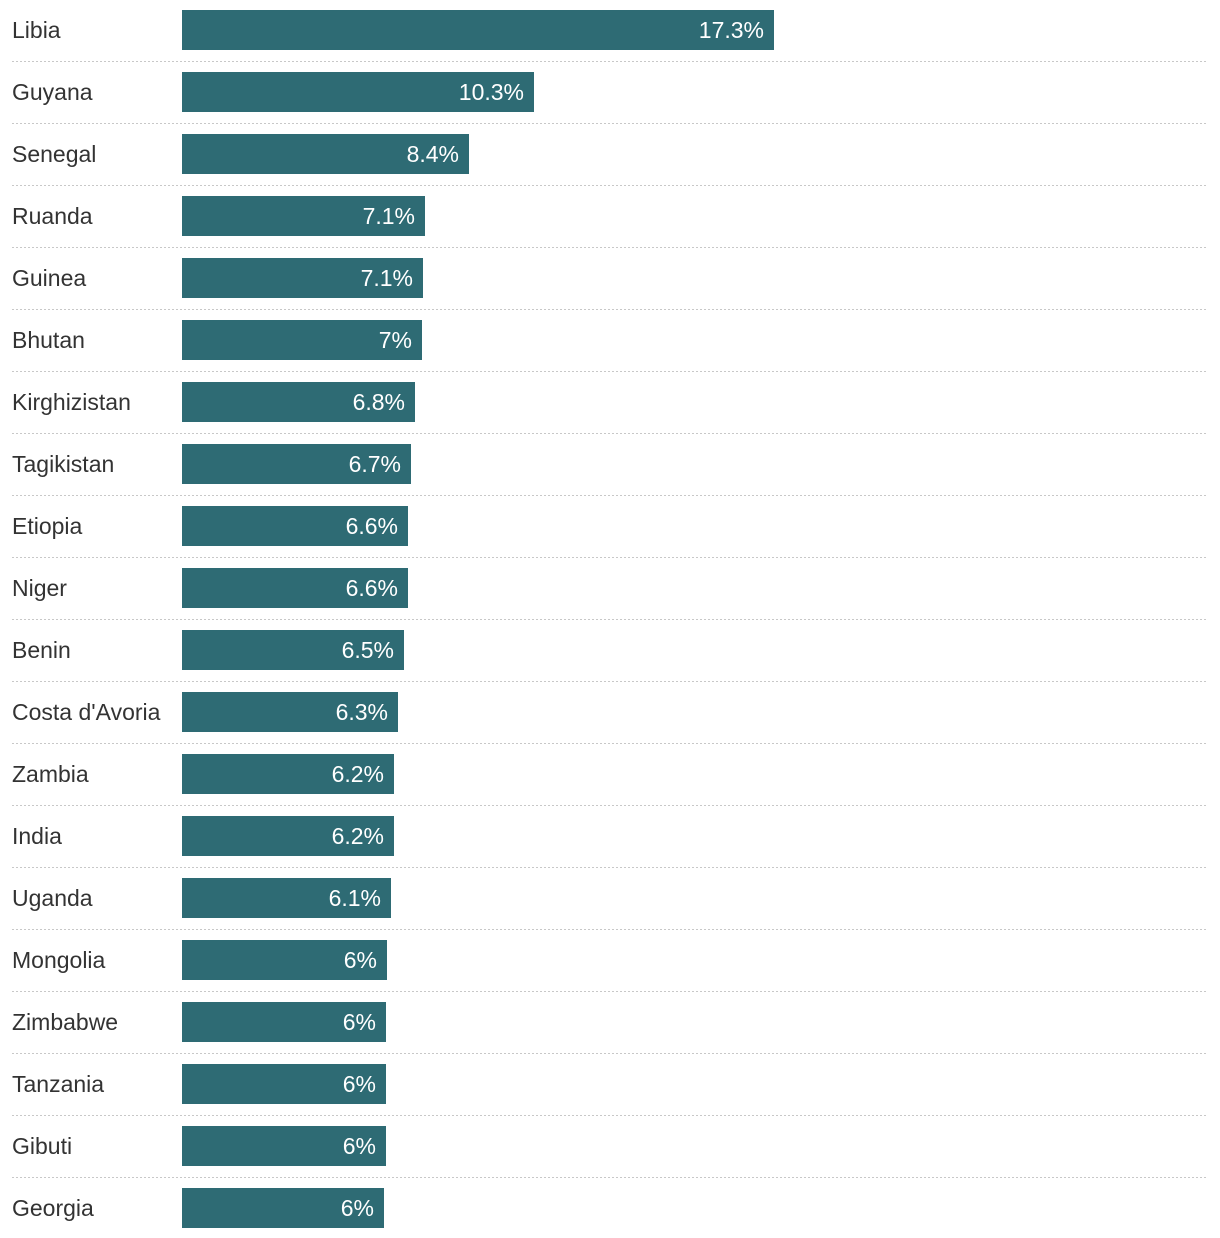 The image size is (1220, 1238). I want to click on category-label: Niger, so click(39, 588).